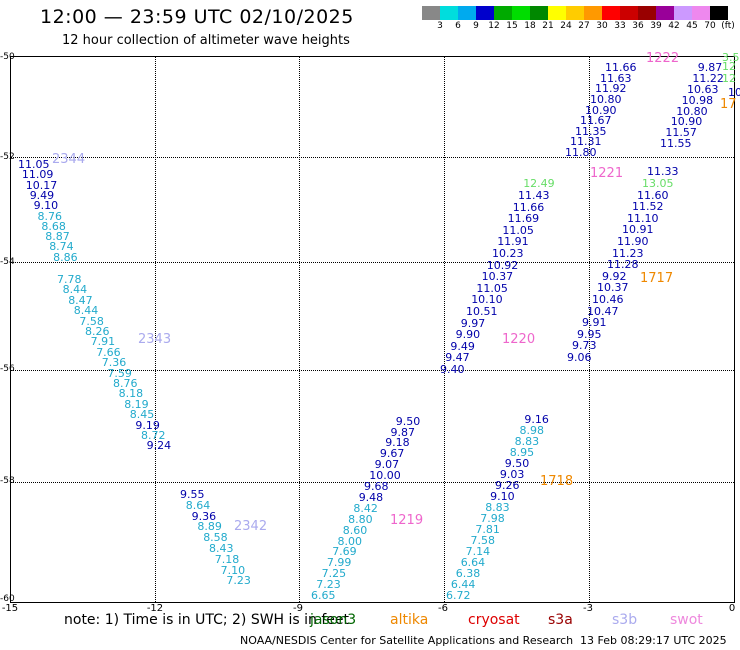 Image resolution: width=740 pixels, height=650 pixels. What do you see at coordinates (512, 26) in the screenshot?
I see `colorbar-label: 15` at bounding box center [512, 26].